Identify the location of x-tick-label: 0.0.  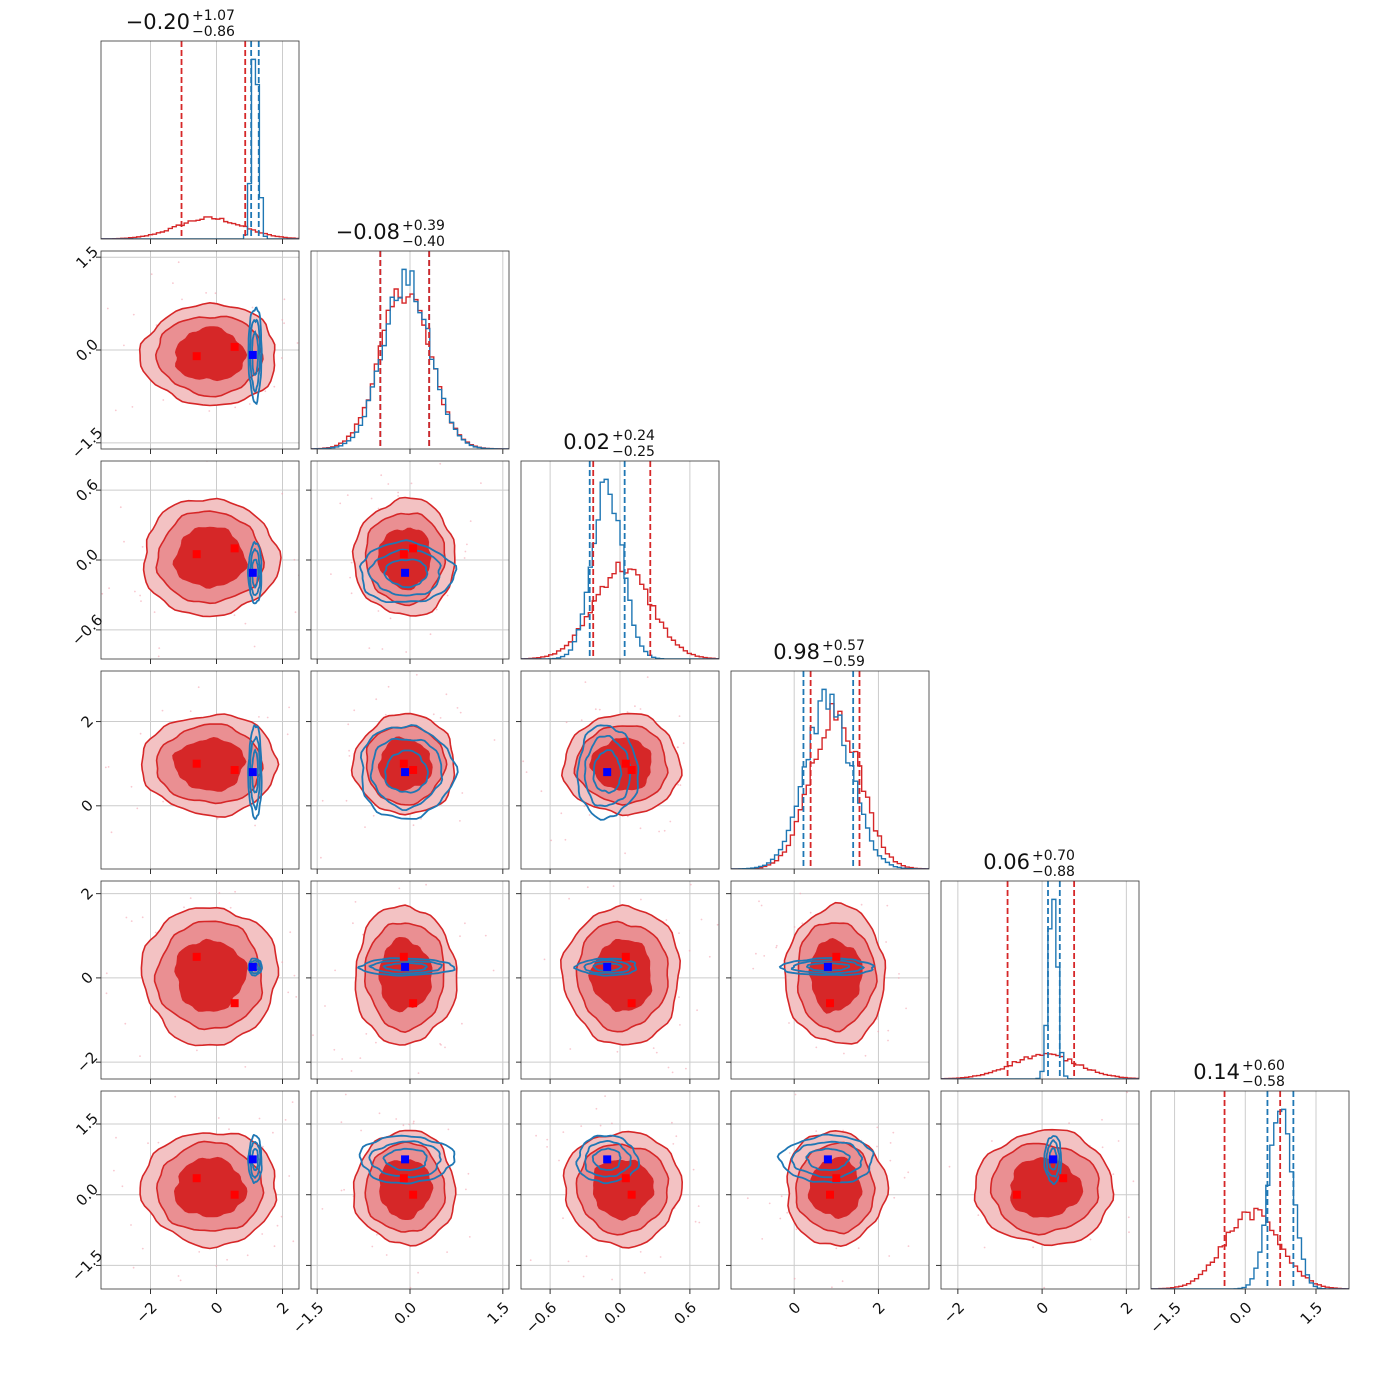
(616, 1314).